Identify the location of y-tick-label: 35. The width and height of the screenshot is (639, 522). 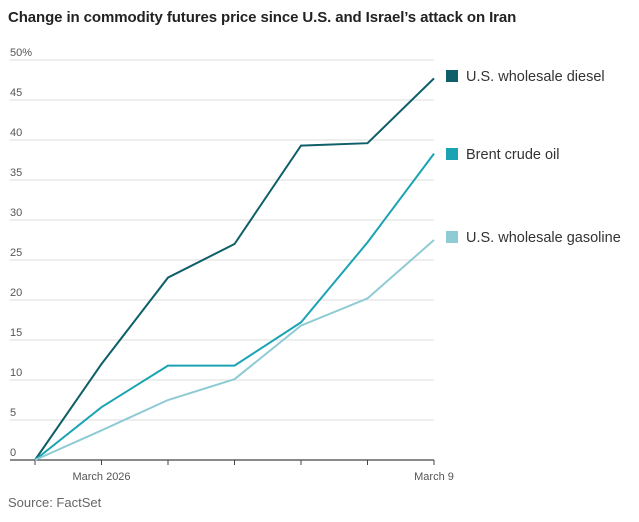
(16, 173).